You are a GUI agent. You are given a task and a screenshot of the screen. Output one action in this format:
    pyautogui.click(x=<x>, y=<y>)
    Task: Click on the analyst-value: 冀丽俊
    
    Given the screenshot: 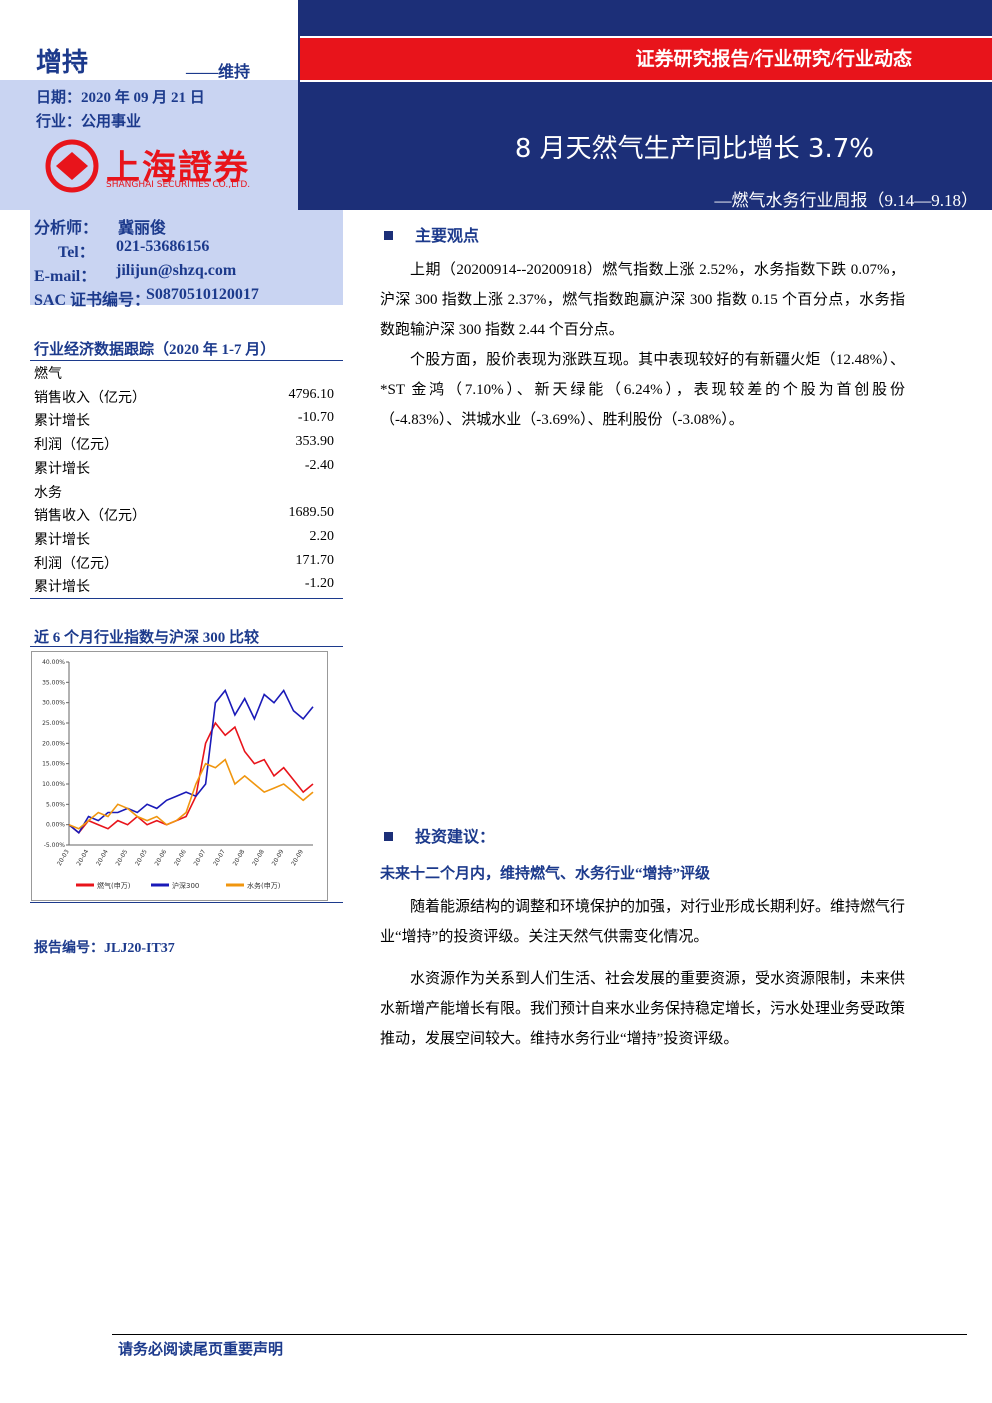 What is the action you would take?
    pyautogui.click(x=142, y=228)
    